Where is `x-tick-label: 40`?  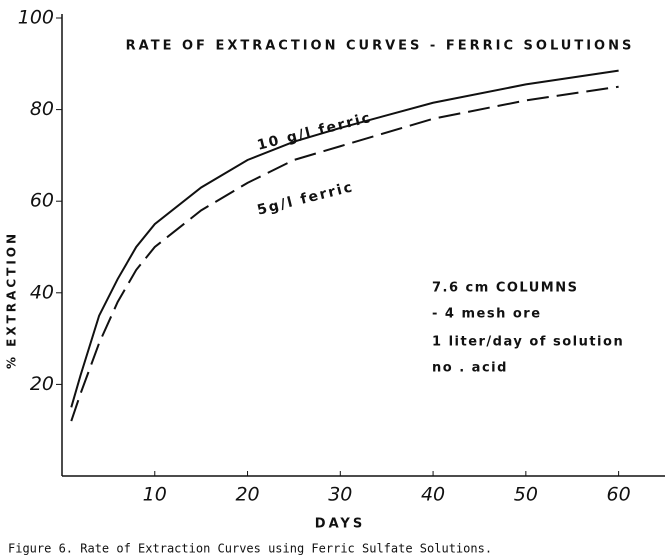 x-tick-label: 40 is located at coordinates (433, 495).